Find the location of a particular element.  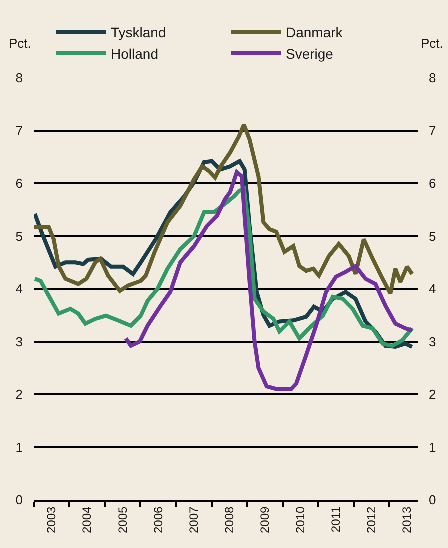

x-tick-label: 2012 is located at coordinates (371, 520).